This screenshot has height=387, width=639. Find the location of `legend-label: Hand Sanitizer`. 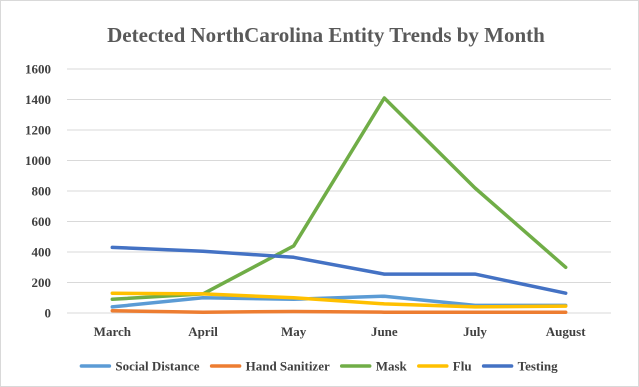

legend-label: Hand Sanitizer is located at coordinates (288, 366).